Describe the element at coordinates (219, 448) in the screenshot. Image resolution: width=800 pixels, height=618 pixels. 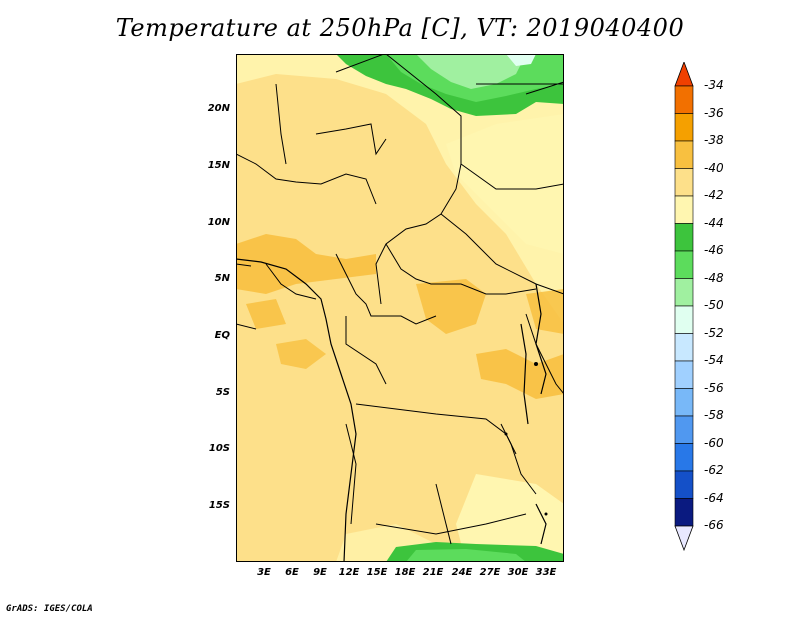
I see `lat-tick-10s: 10S` at that location.